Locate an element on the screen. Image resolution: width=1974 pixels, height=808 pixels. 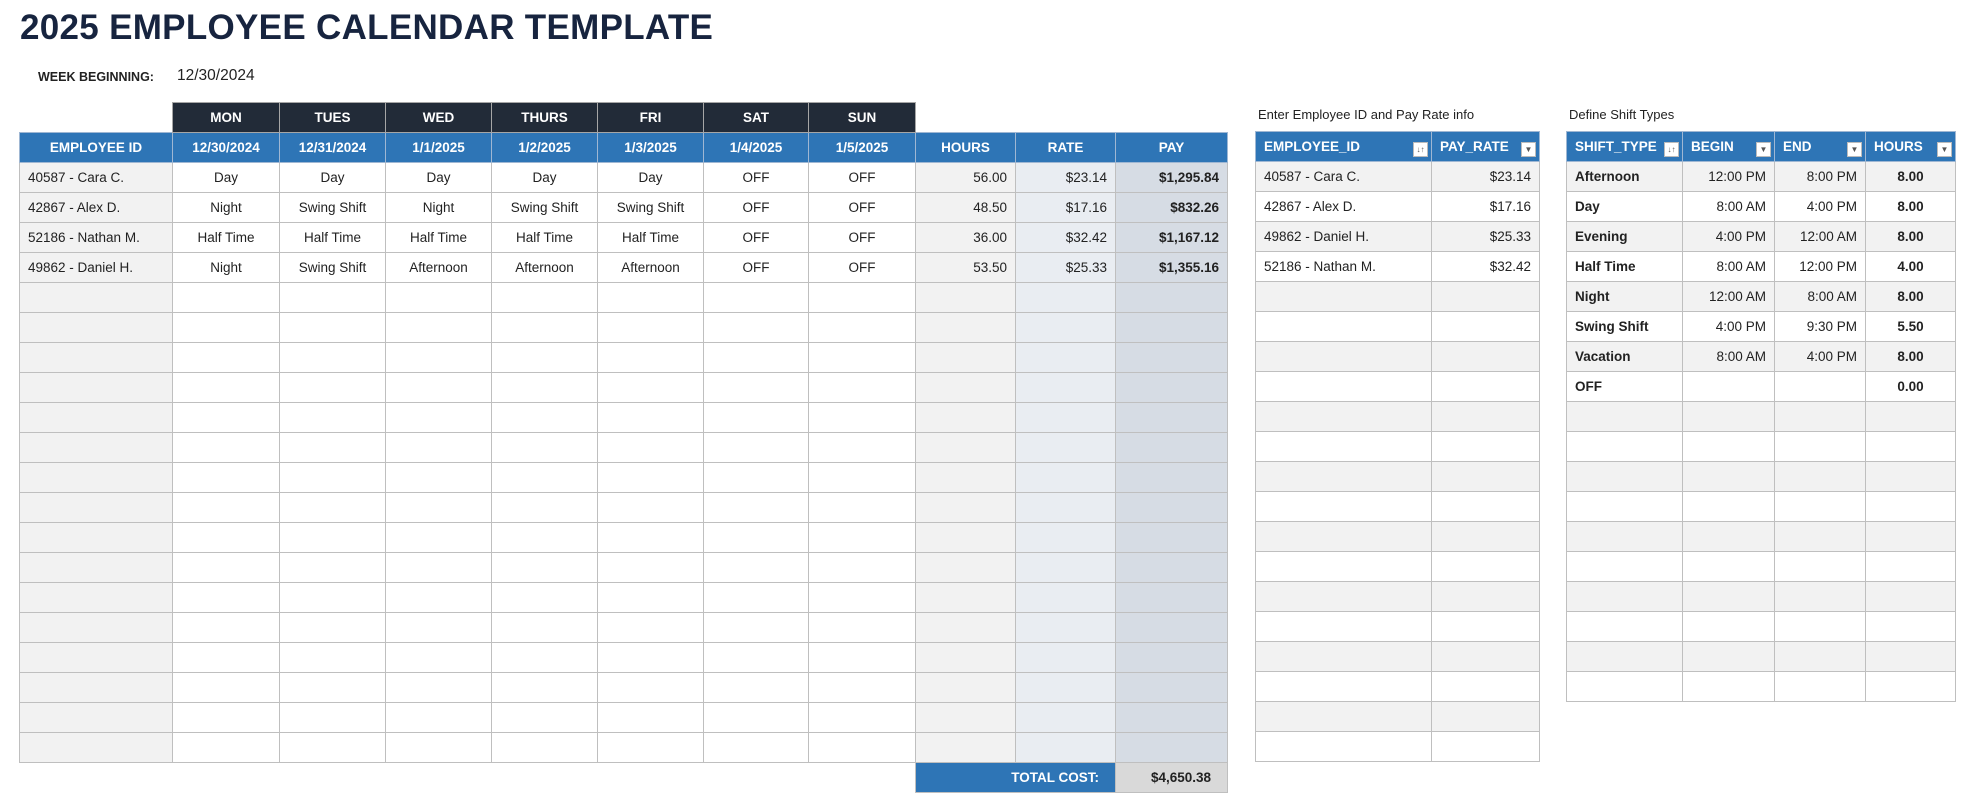
filter-dropdown-icon: ▼ is located at coordinates (1763, 149).